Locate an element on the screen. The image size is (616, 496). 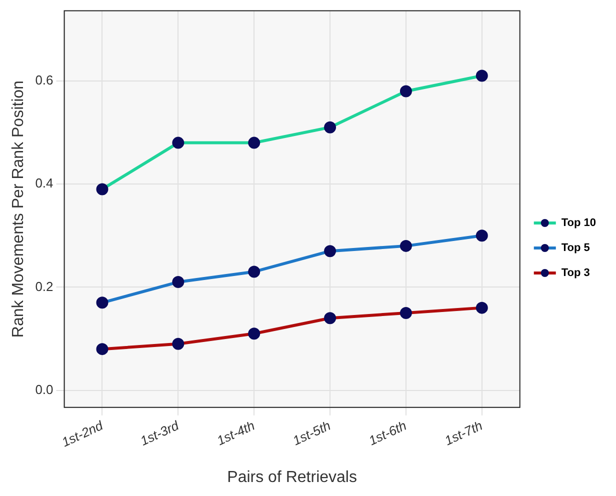
y-tick-label: 0.4 is located at coordinates (44, 183).